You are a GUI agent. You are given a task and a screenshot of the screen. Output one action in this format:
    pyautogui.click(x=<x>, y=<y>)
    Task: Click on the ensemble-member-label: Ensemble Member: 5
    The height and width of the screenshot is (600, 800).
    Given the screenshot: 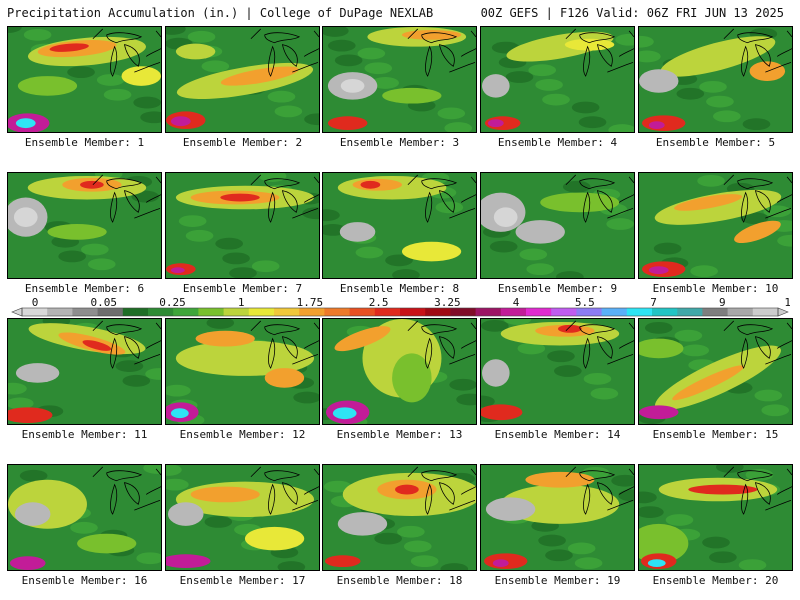 What is the action you would take?
    pyautogui.click(x=715, y=142)
    